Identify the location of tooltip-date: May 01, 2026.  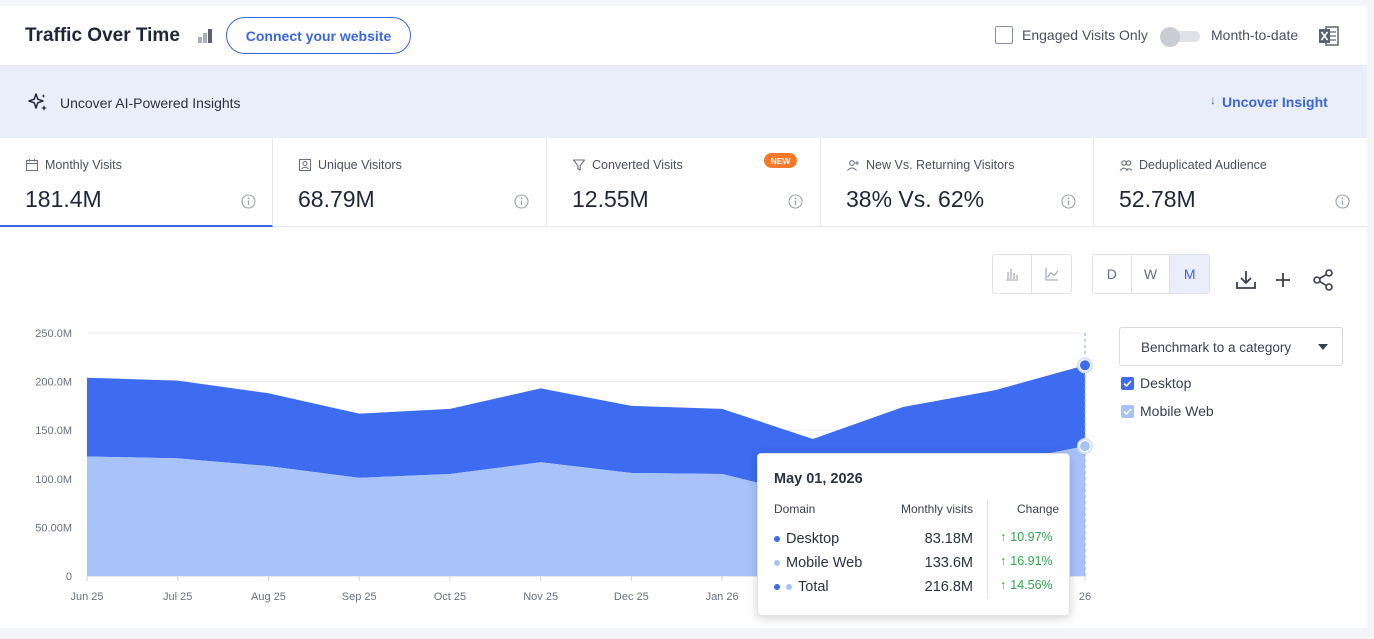
(818, 479).